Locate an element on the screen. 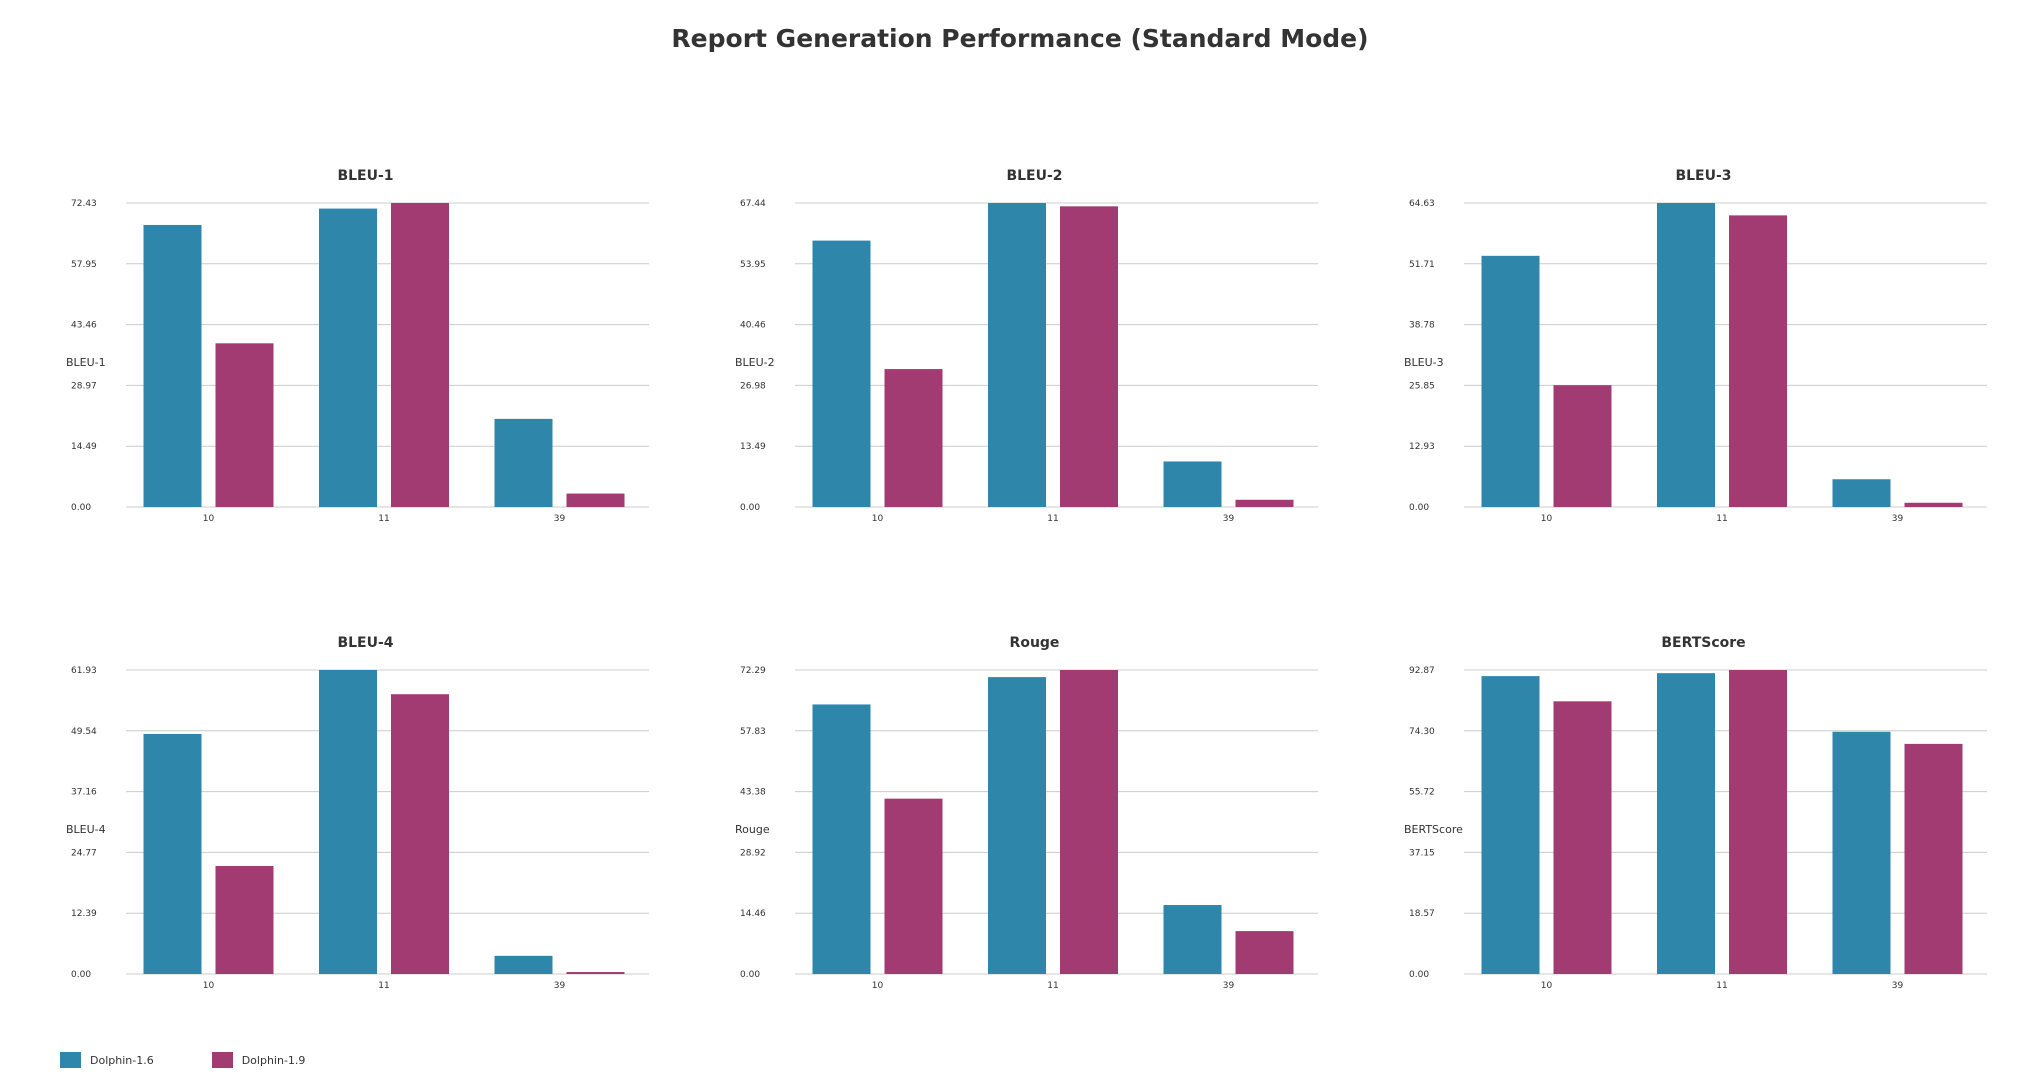  y-tick-label: 13.49 is located at coordinates (753, 447).